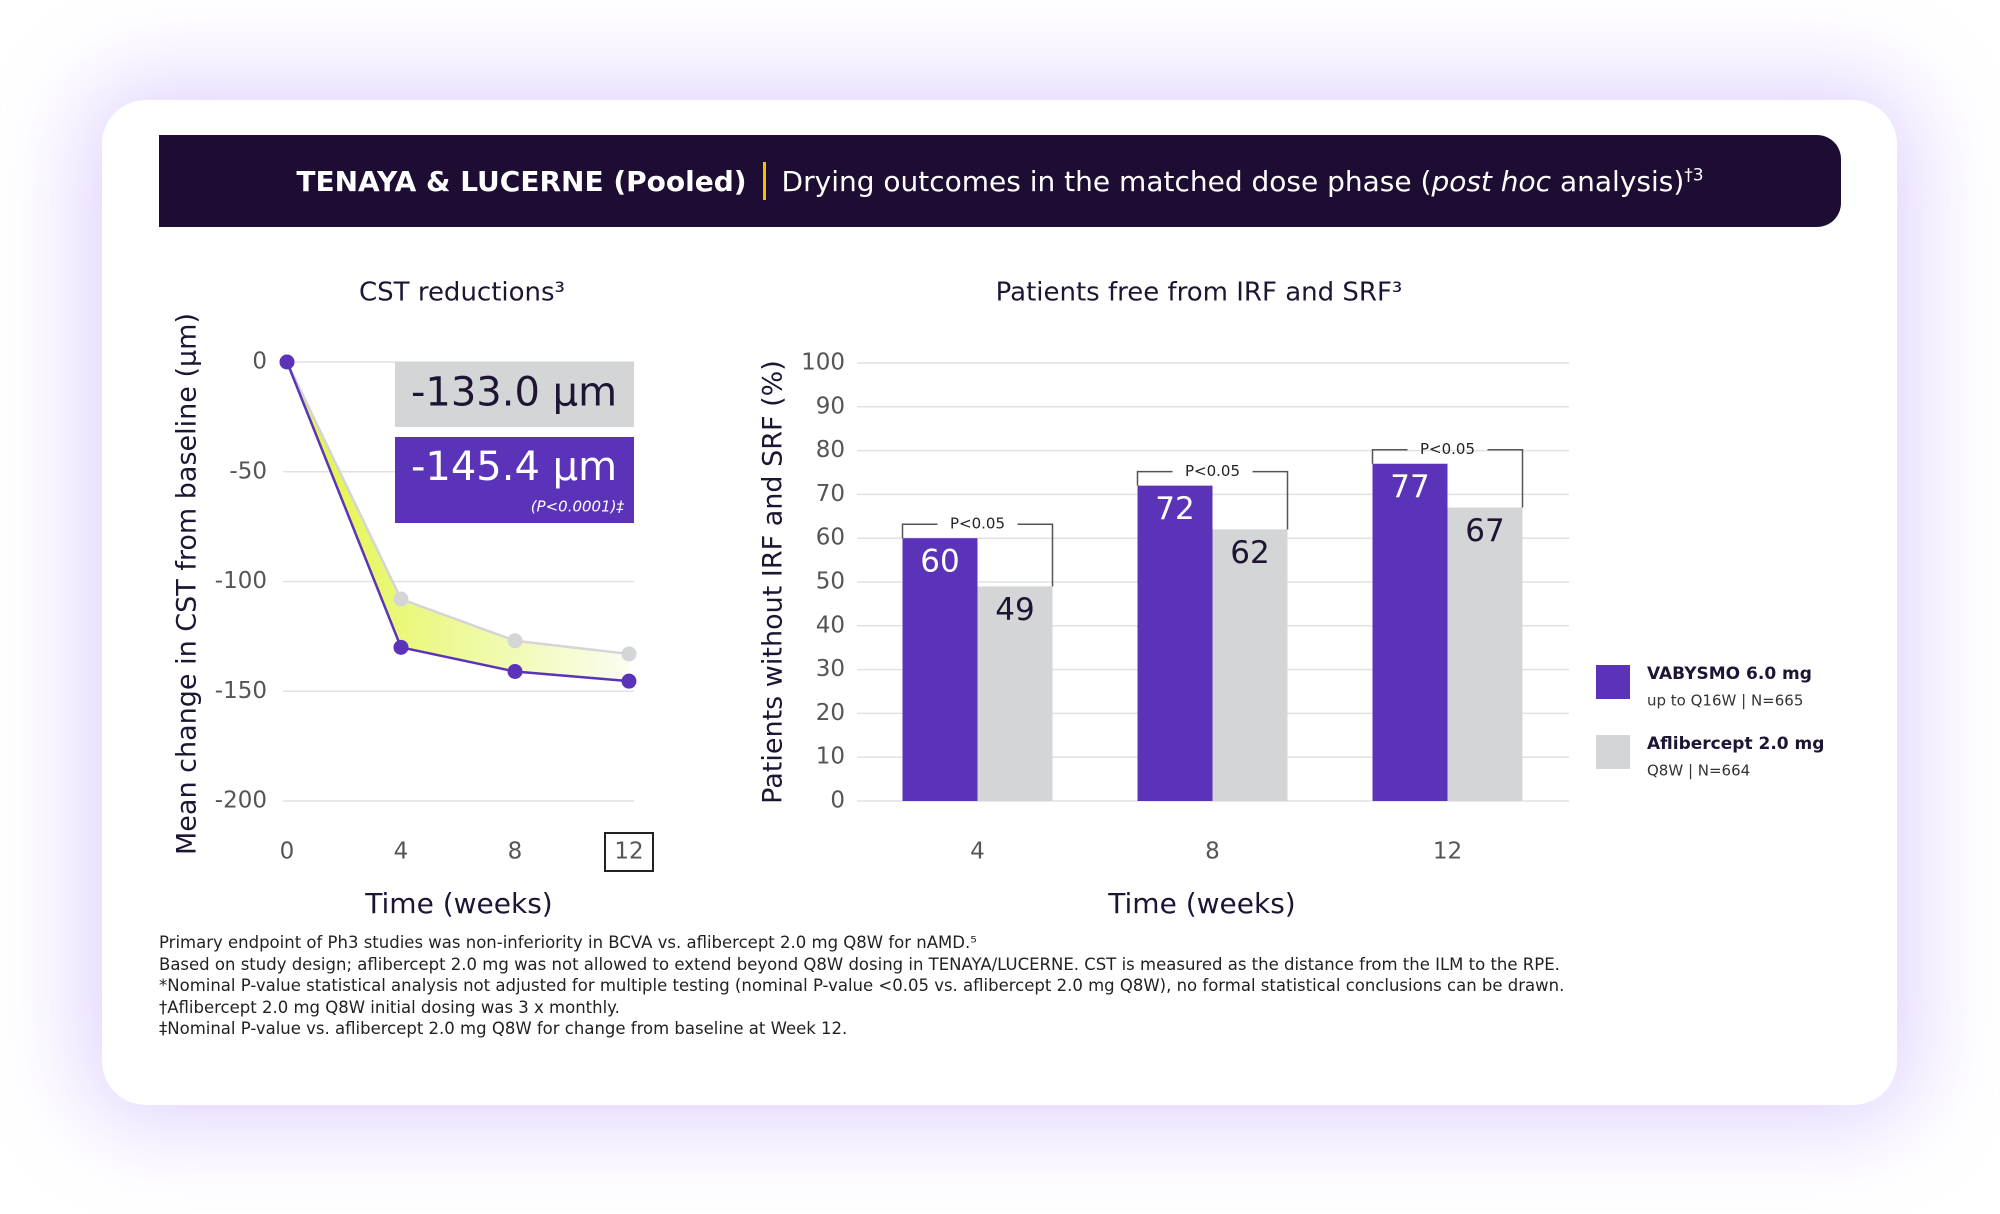  Describe the element at coordinates (1694, 175) in the screenshot. I see `subtitle-sup: †3` at that location.